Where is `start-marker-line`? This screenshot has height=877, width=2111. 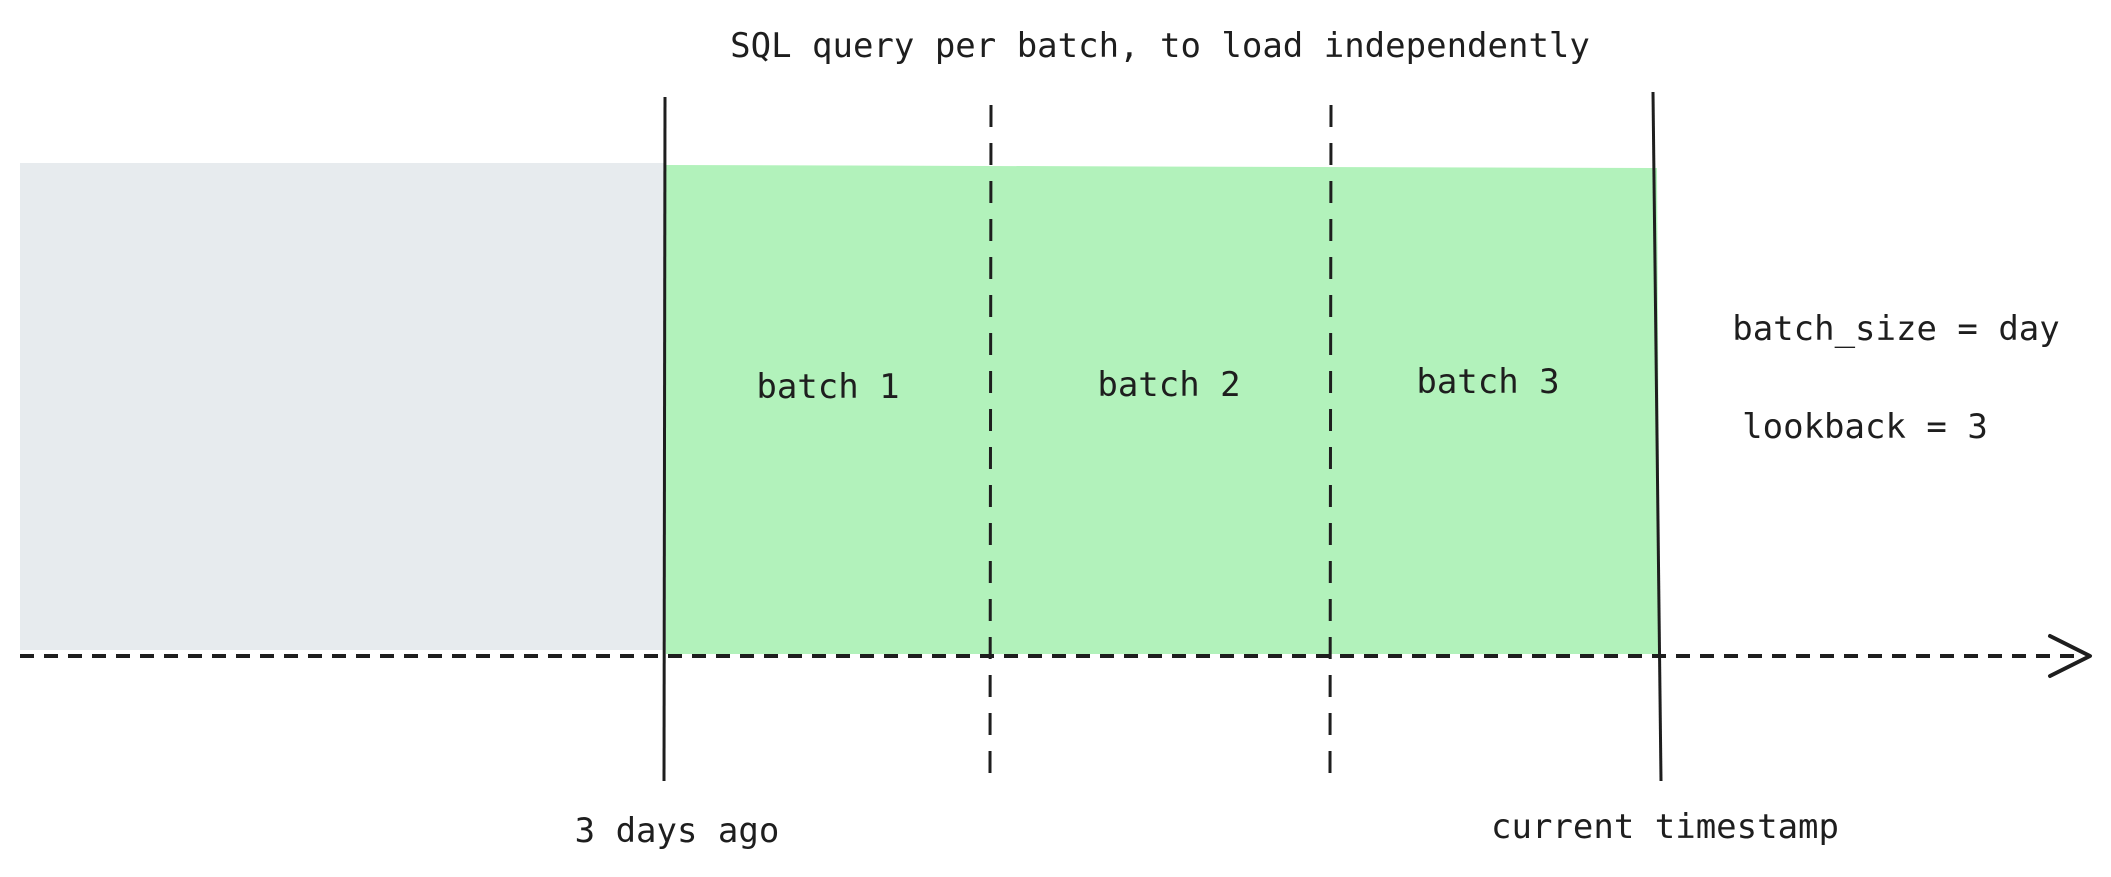 start-marker-line is located at coordinates (664, 439).